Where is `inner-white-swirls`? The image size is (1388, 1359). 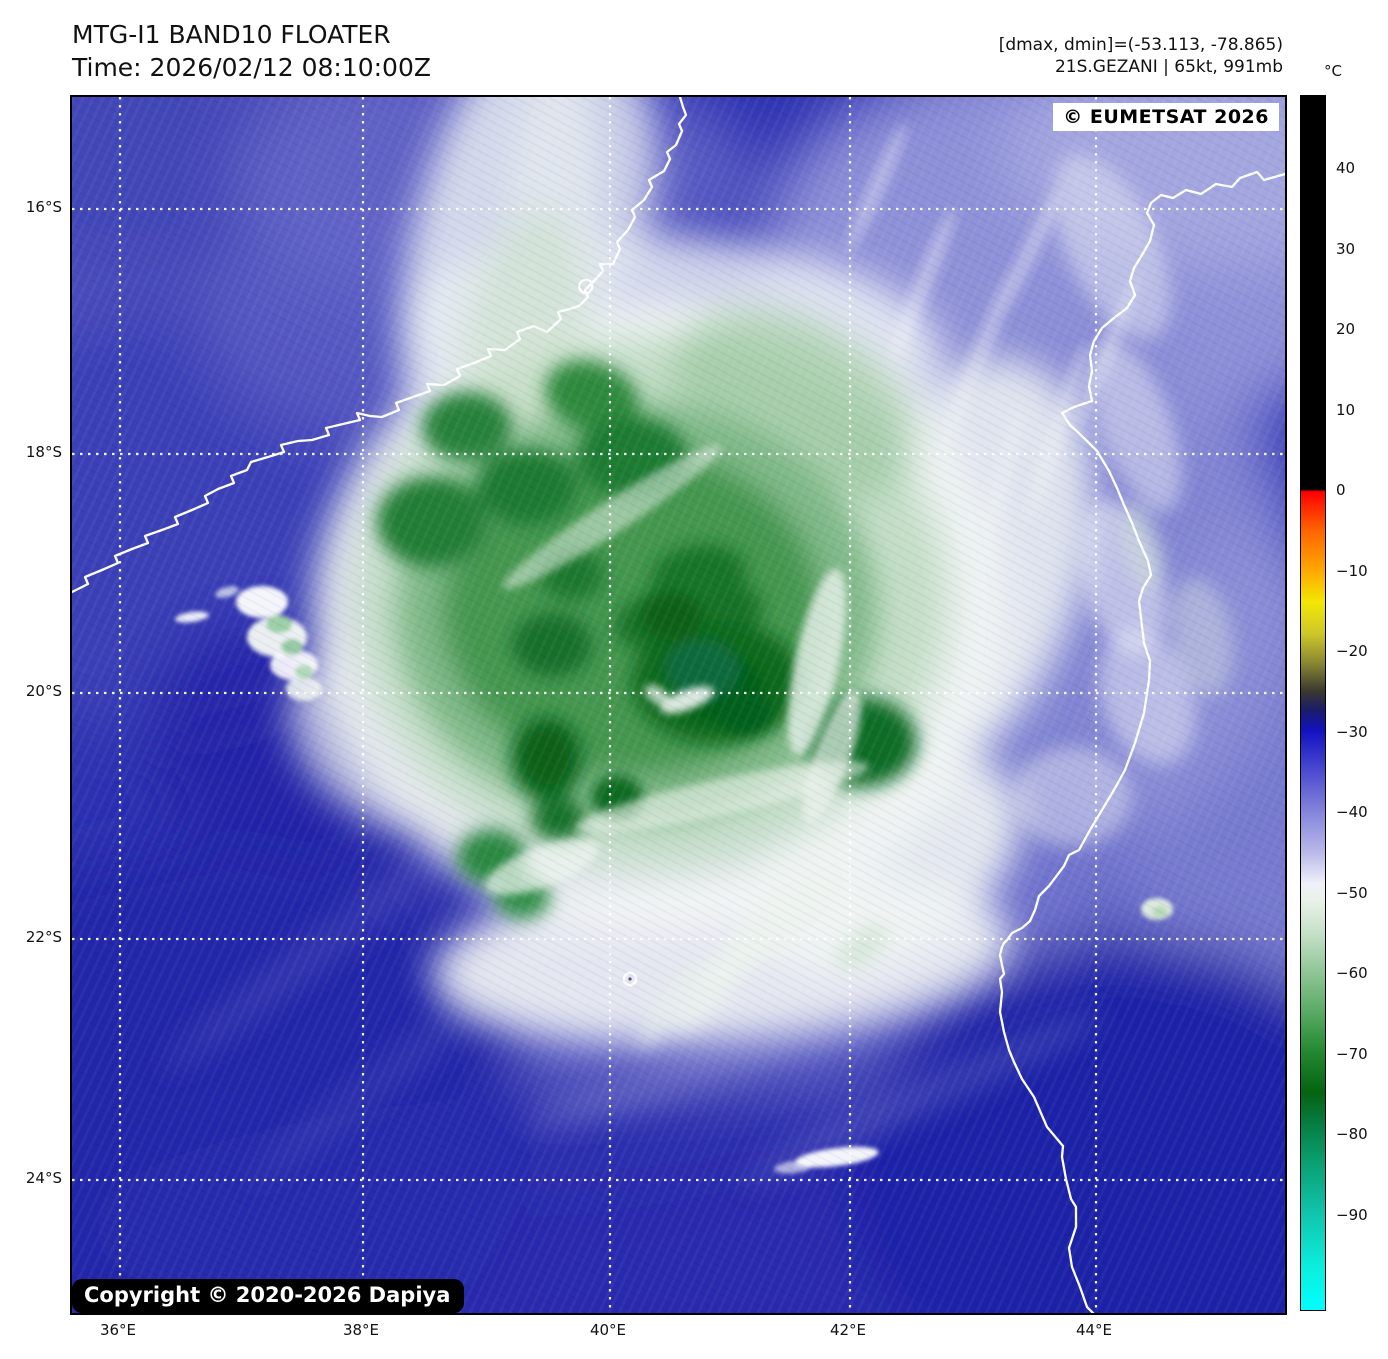 inner-white-swirls is located at coordinates (677, 669).